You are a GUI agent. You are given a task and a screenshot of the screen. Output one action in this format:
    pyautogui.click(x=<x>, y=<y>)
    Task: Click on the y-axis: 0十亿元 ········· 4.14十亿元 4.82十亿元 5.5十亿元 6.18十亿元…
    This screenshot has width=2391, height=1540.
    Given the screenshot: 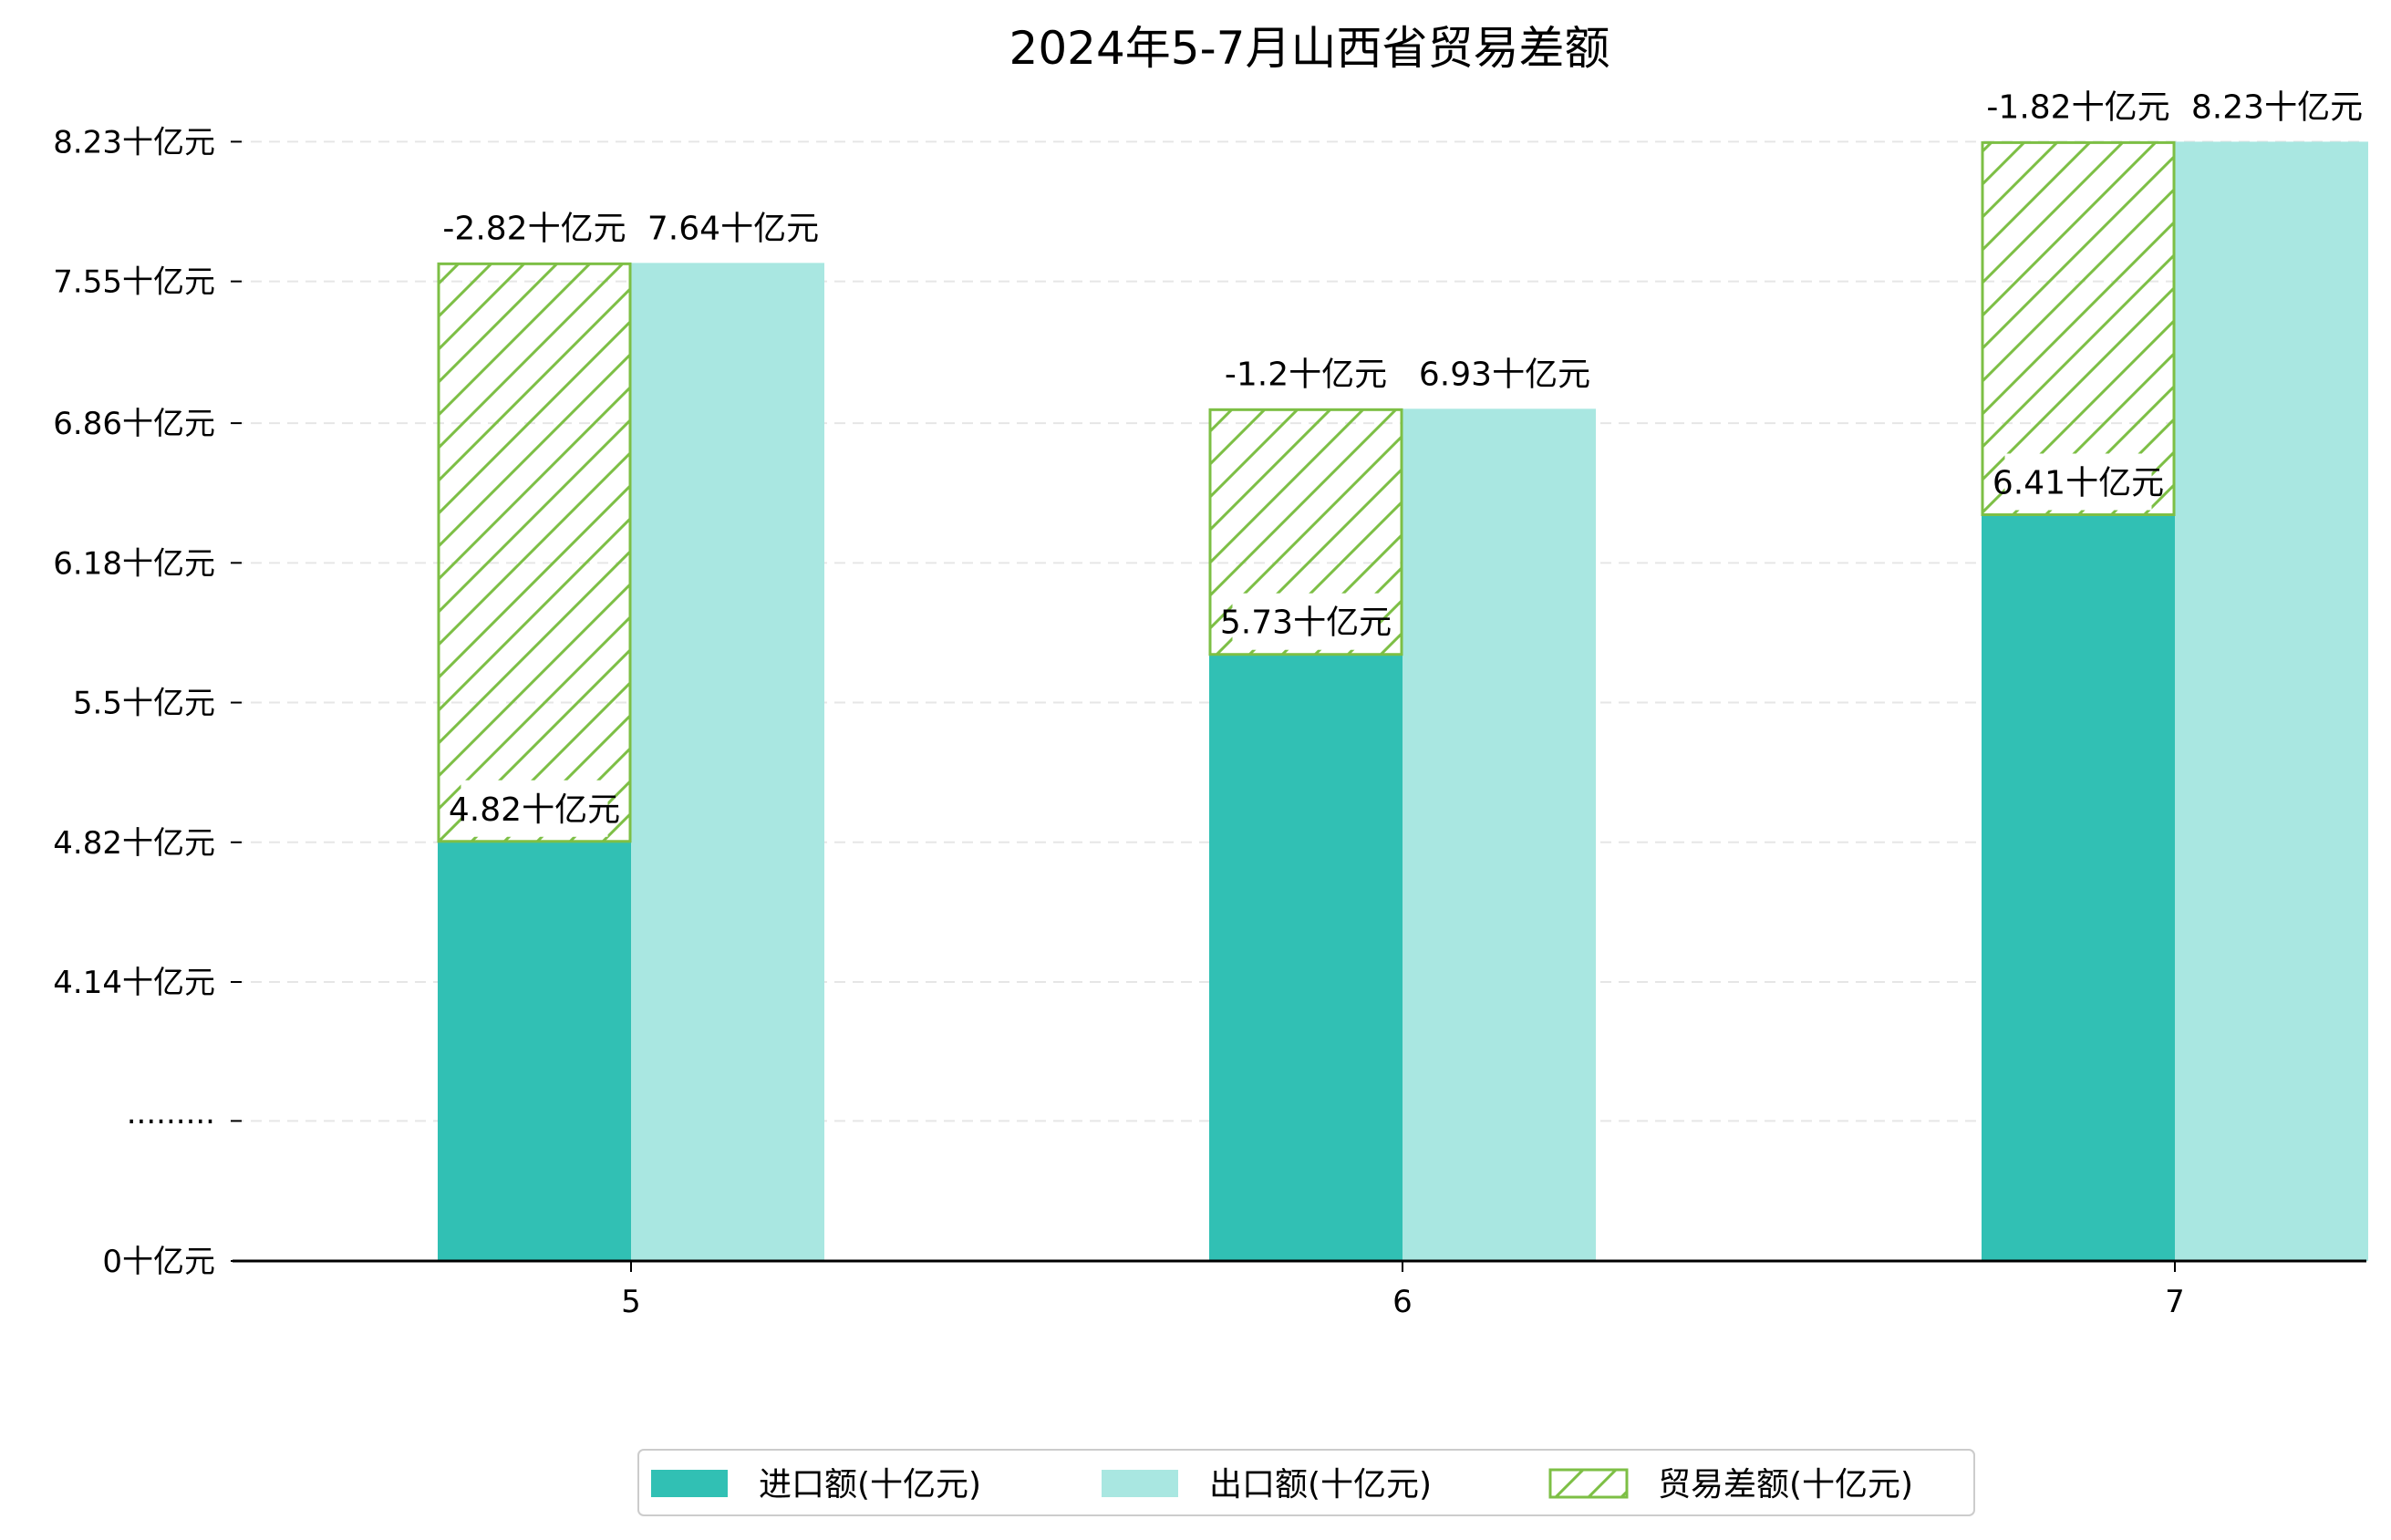 What is the action you would take?
    pyautogui.click(x=147, y=702)
    